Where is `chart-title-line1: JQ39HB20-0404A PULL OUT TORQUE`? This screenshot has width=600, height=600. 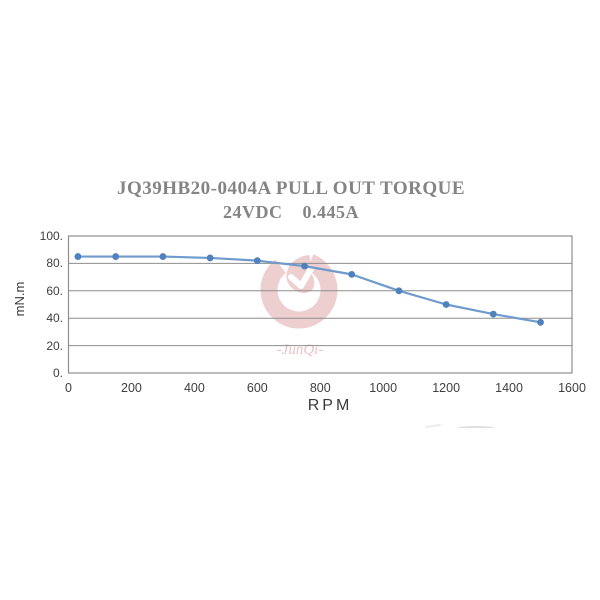
chart-title-line1: JQ39HB20-0404A PULL OUT TORQUE is located at coordinates (291, 188).